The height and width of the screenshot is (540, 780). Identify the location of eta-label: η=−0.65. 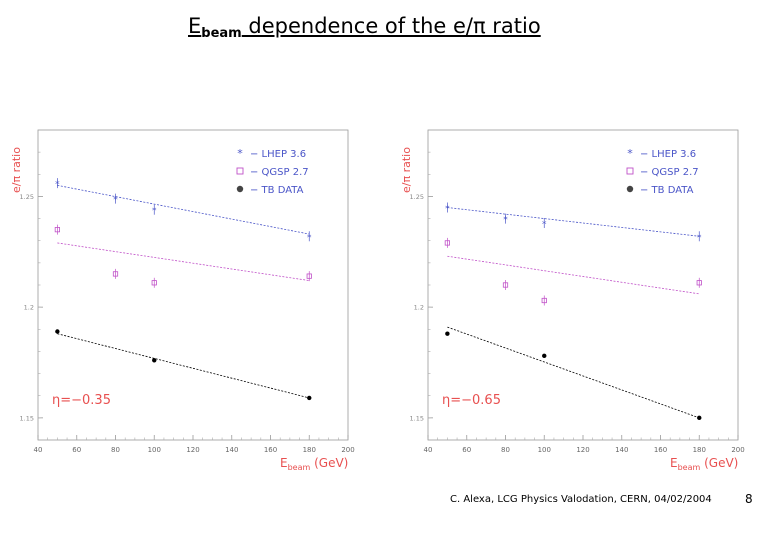
(471, 400).